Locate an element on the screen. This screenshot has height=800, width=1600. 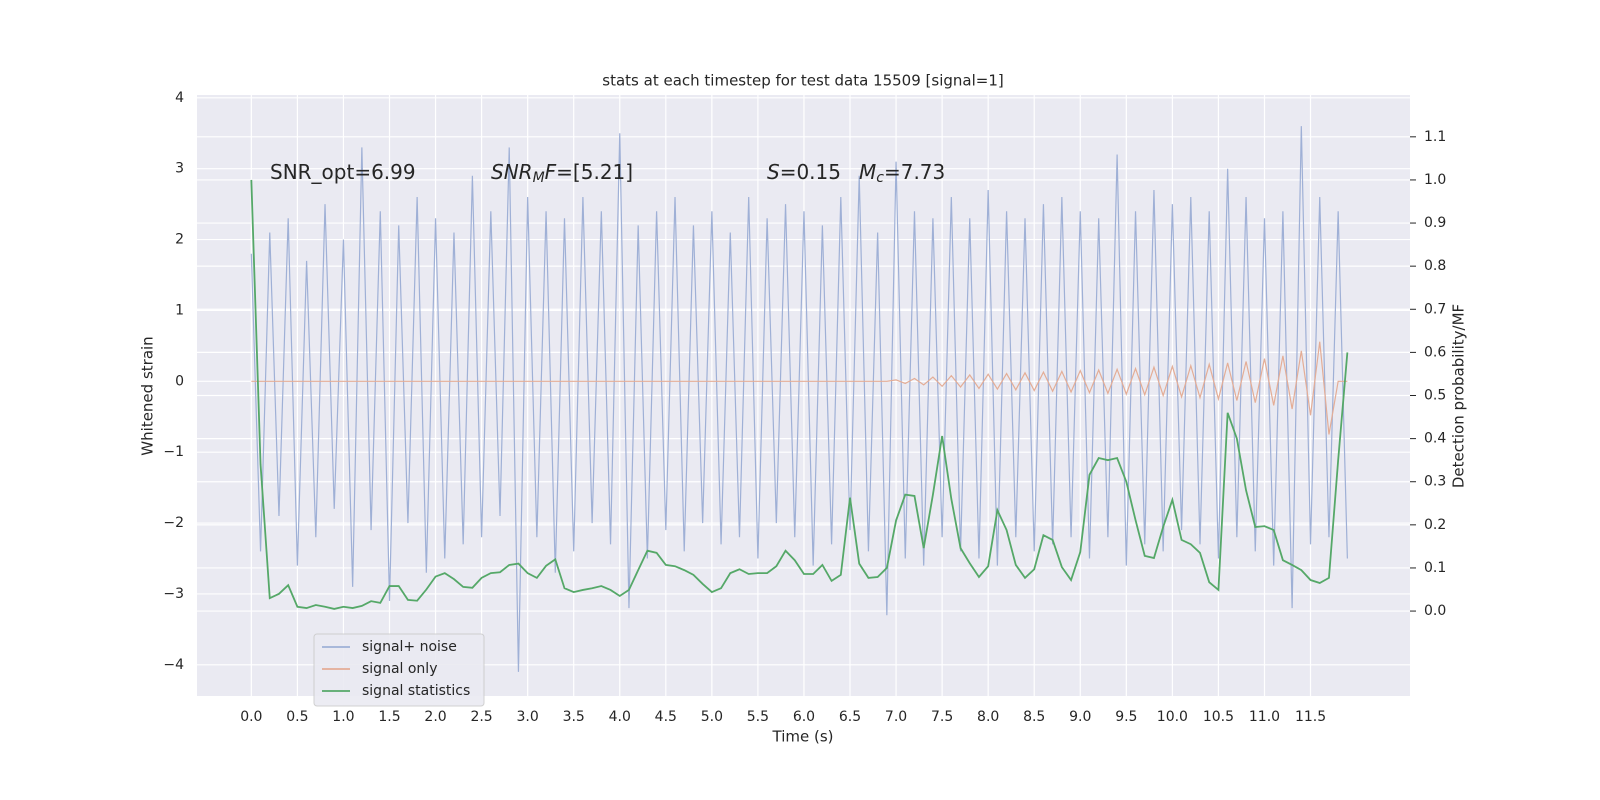
x-tick-label: 0.0 is located at coordinates (251, 717).